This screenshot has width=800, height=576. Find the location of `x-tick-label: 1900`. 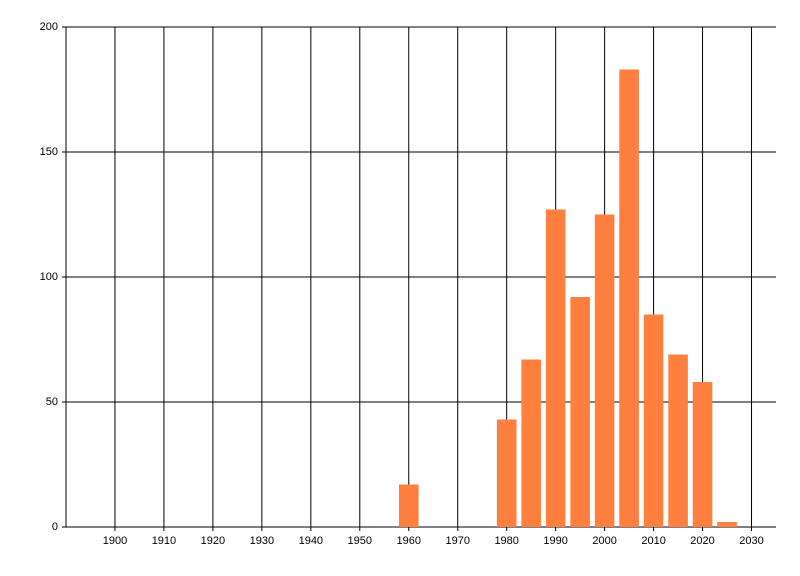

x-tick-label: 1900 is located at coordinates (115, 541).